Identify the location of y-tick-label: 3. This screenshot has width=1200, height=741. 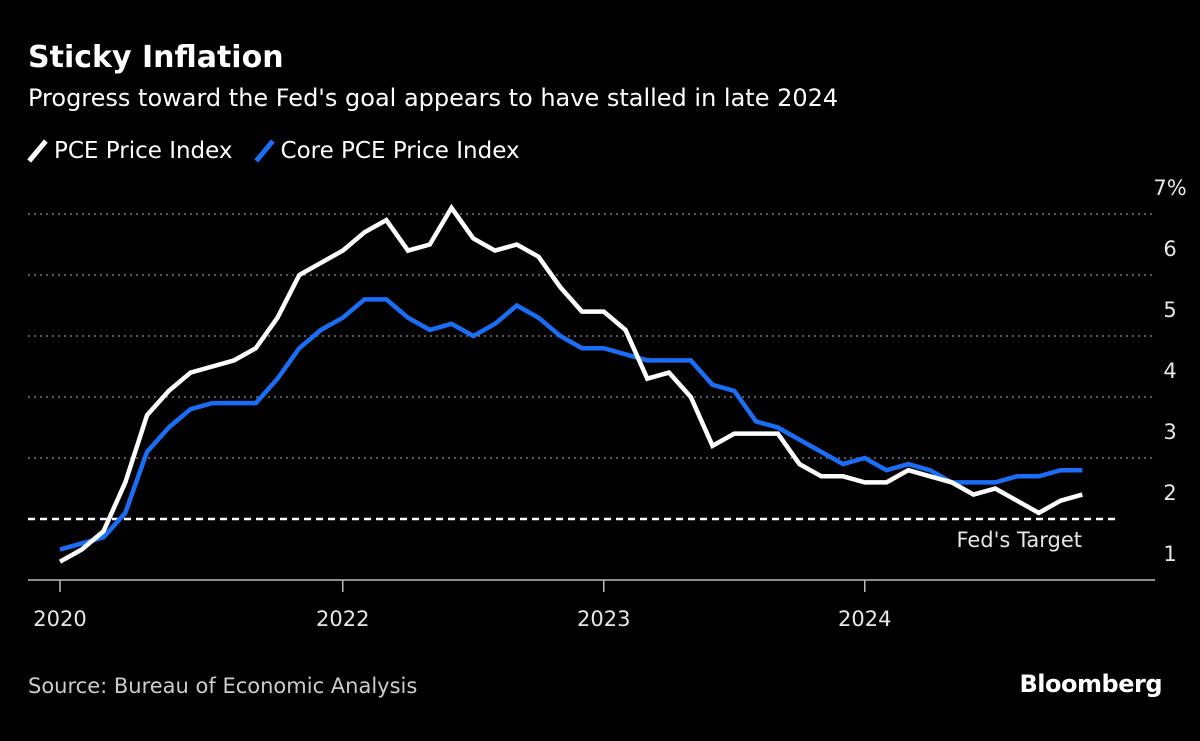
(1169, 432).